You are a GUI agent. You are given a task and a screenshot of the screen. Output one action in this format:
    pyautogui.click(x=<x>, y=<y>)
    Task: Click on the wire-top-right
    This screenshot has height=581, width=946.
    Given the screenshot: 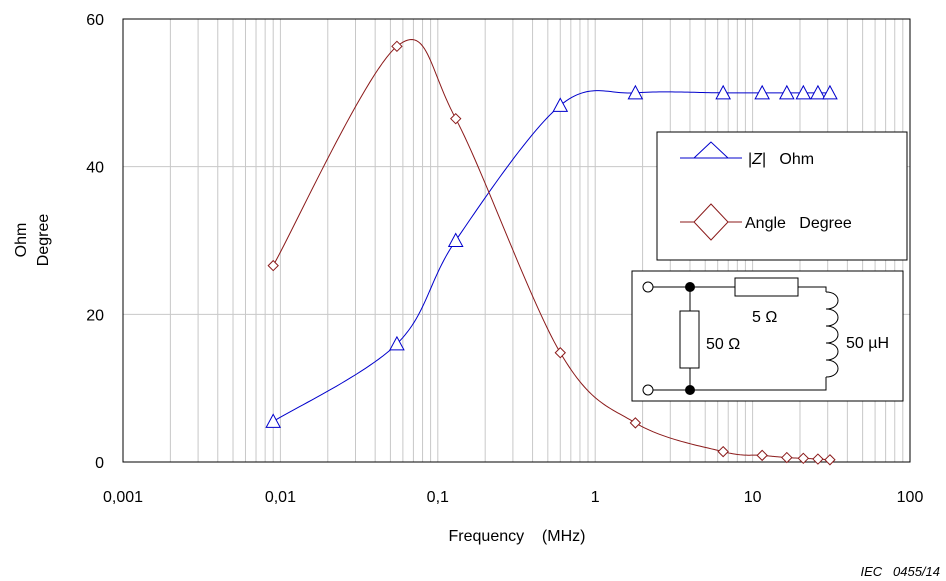 What is the action you would take?
    pyautogui.click(x=812, y=289)
    